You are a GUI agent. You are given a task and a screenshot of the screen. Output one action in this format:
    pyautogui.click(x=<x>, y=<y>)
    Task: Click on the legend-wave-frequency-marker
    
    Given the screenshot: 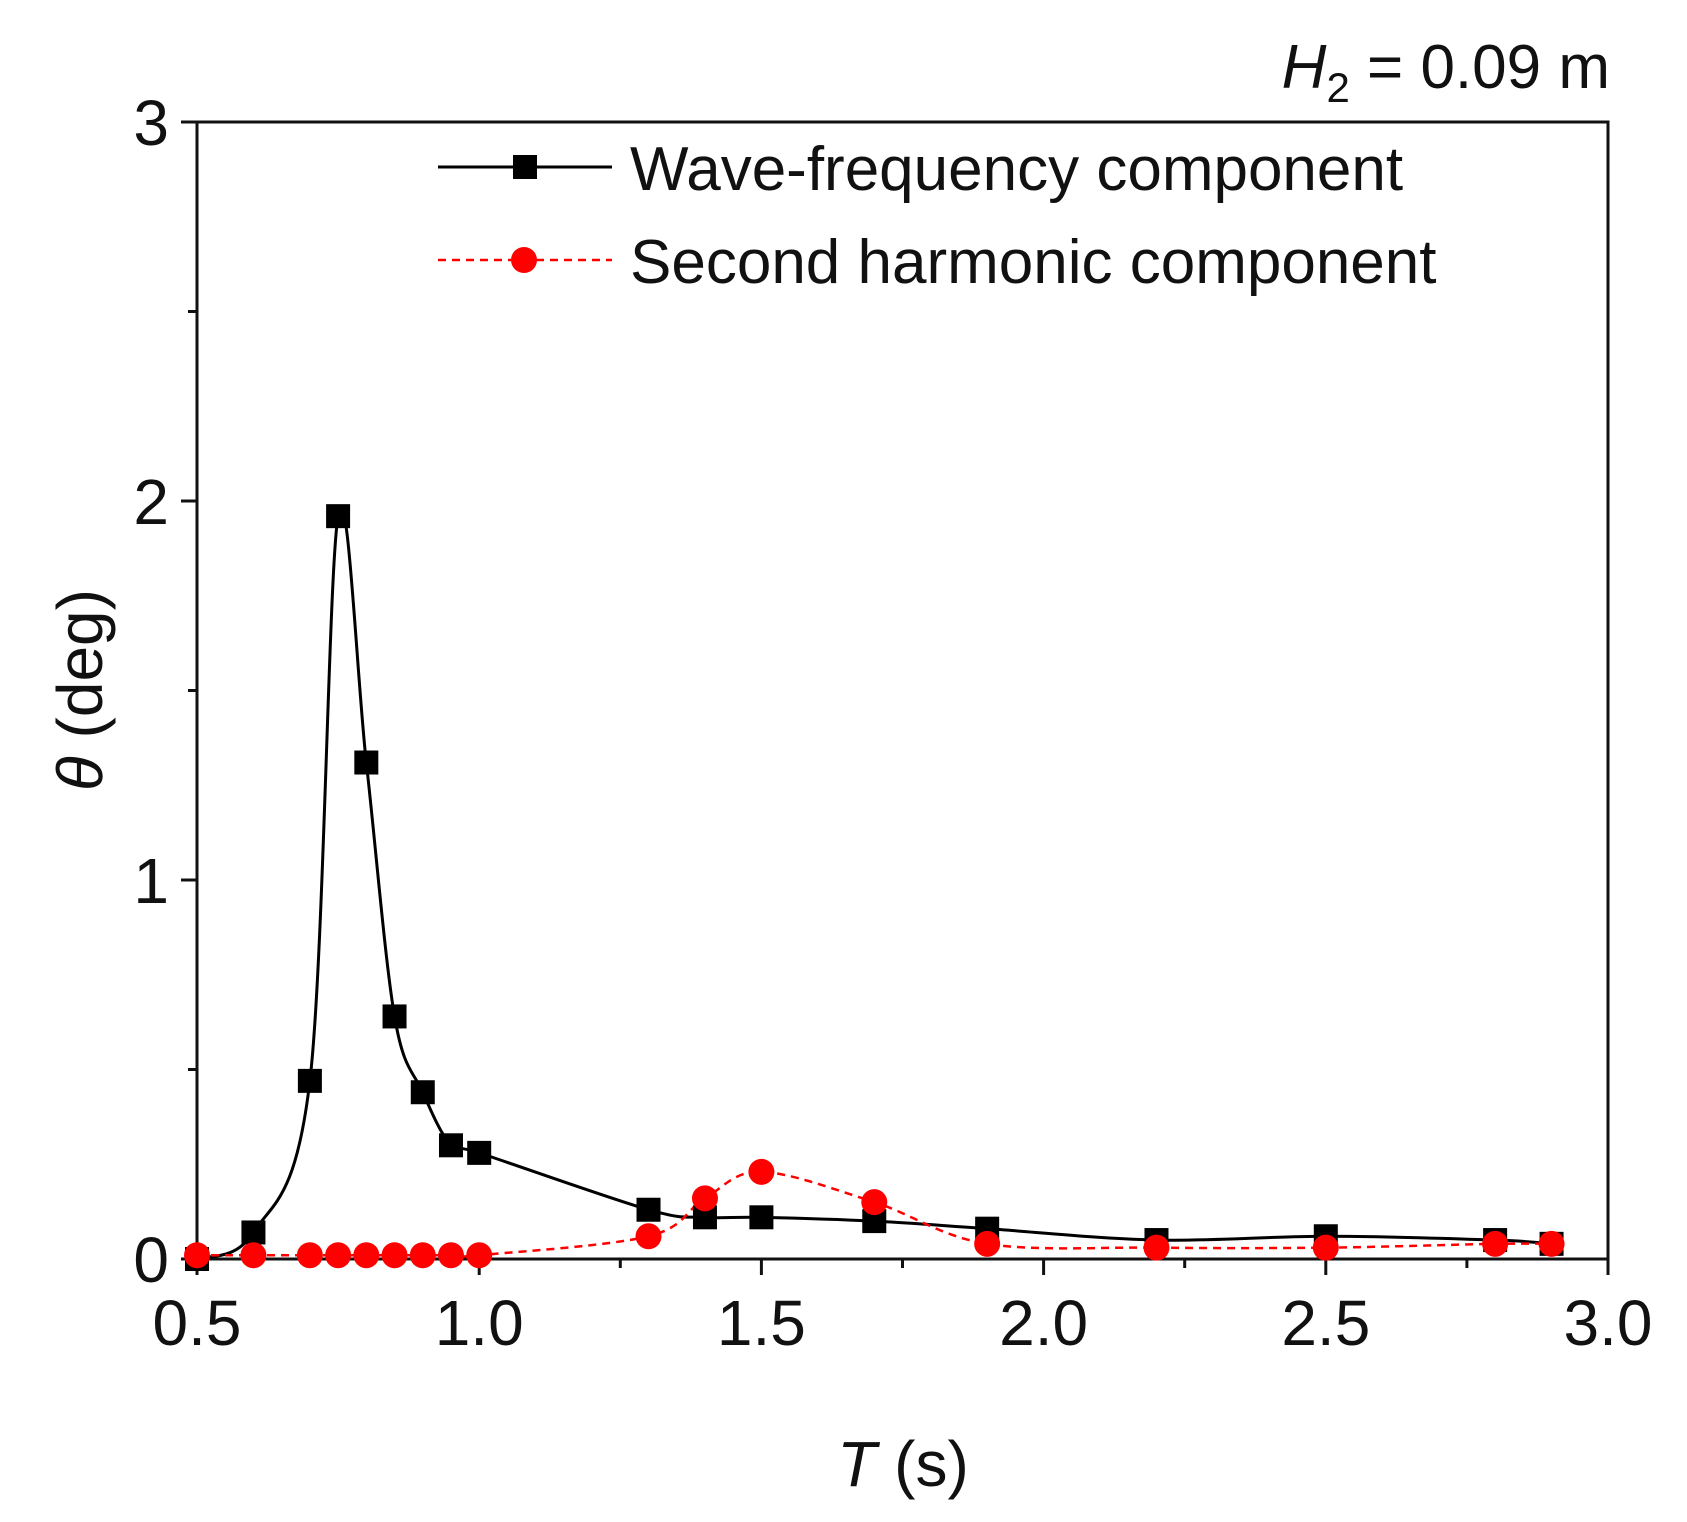 What is the action you would take?
    pyautogui.click(x=525, y=167)
    